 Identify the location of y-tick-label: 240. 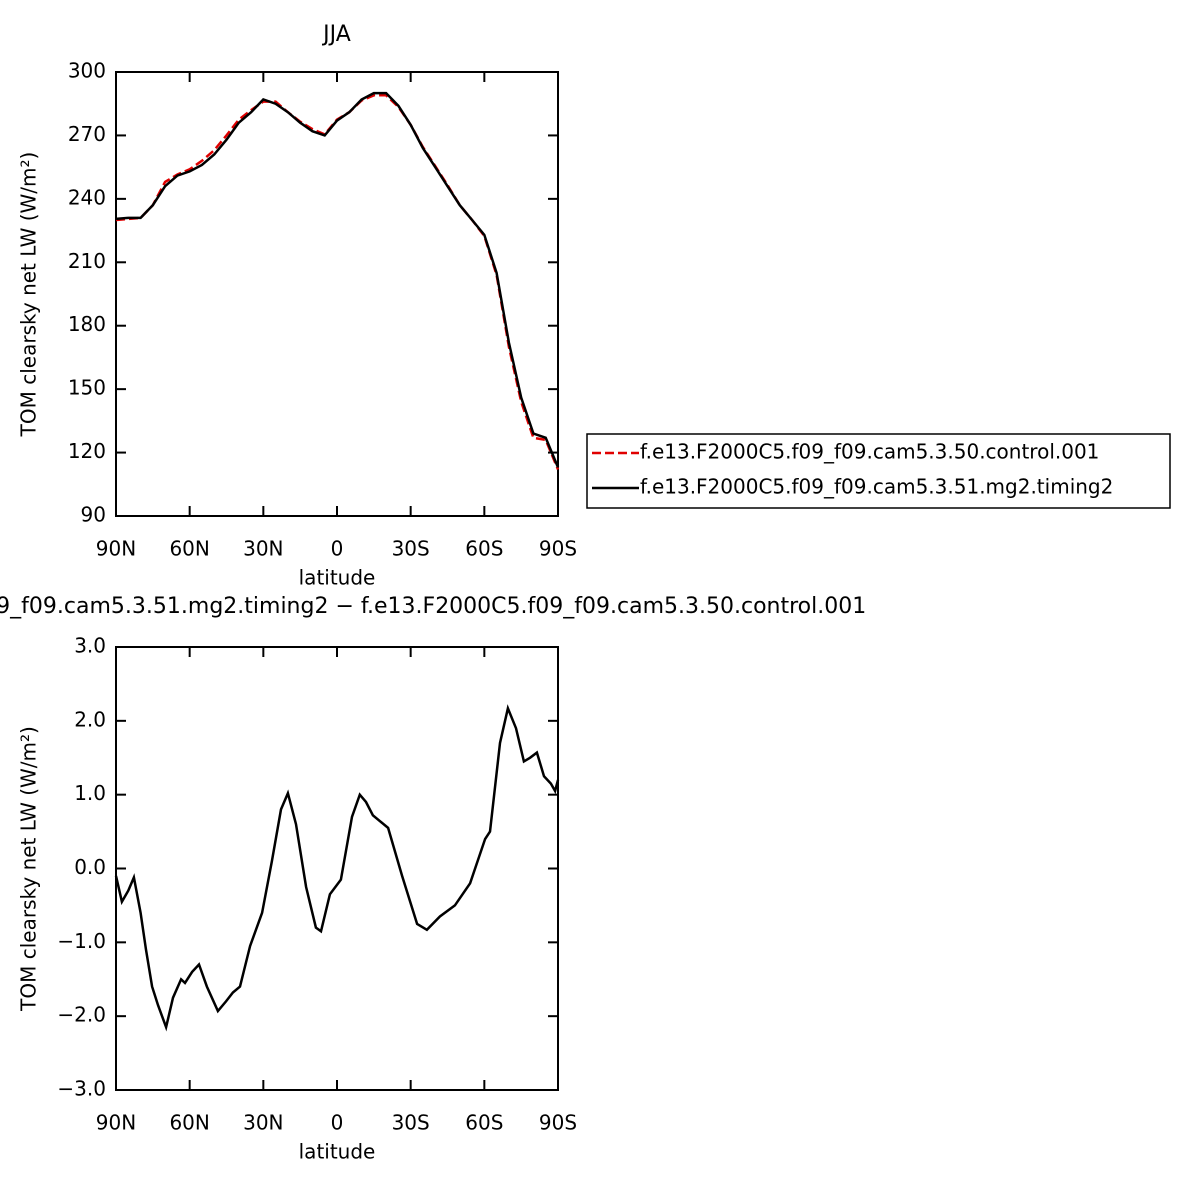
(87, 197).